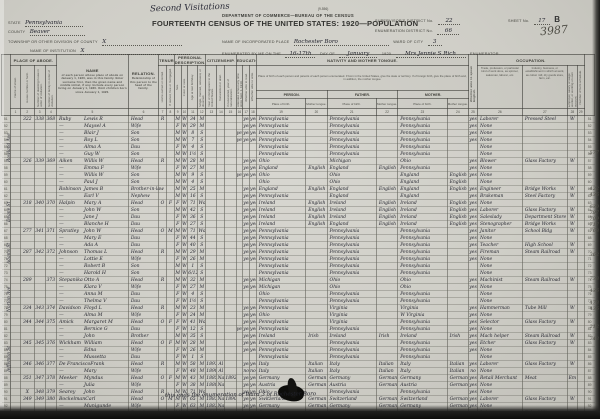  Describe the element at coordinates (92, 147) in the screenshot. I see `cell-name: — Alma A` at that location.